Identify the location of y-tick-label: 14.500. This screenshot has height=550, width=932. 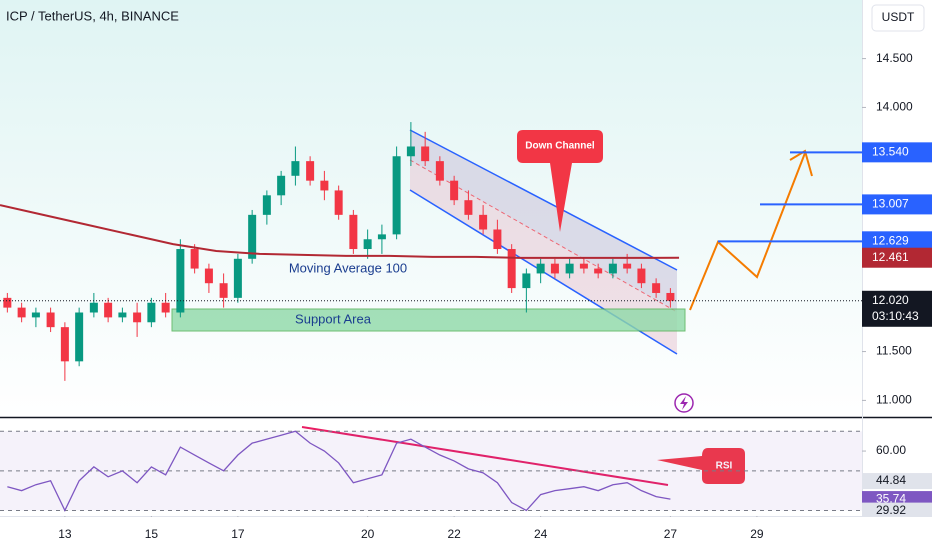
(894, 58).